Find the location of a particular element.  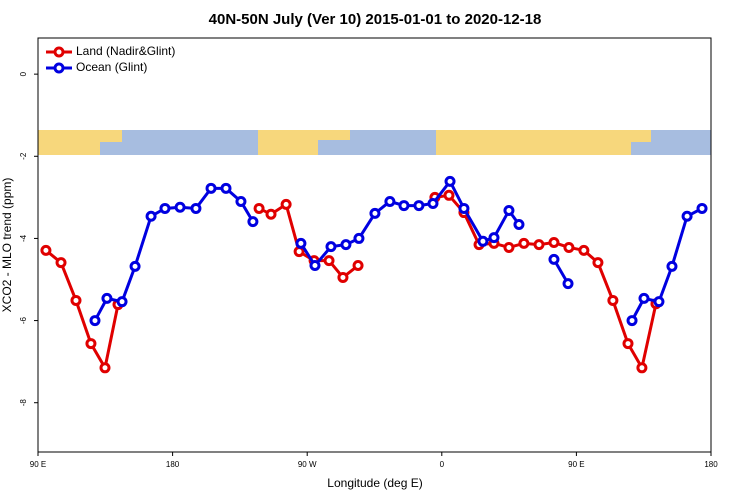

x-tick-label: 90 W is located at coordinates (307, 464).